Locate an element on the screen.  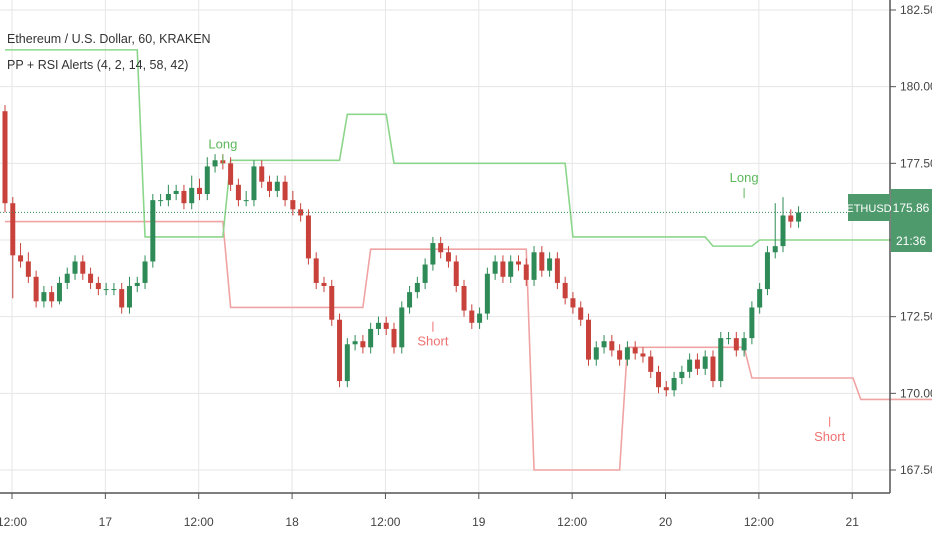
symbol-title: Ethereum / U.S. Dollar, 60, KRAKEN is located at coordinates (109, 39).